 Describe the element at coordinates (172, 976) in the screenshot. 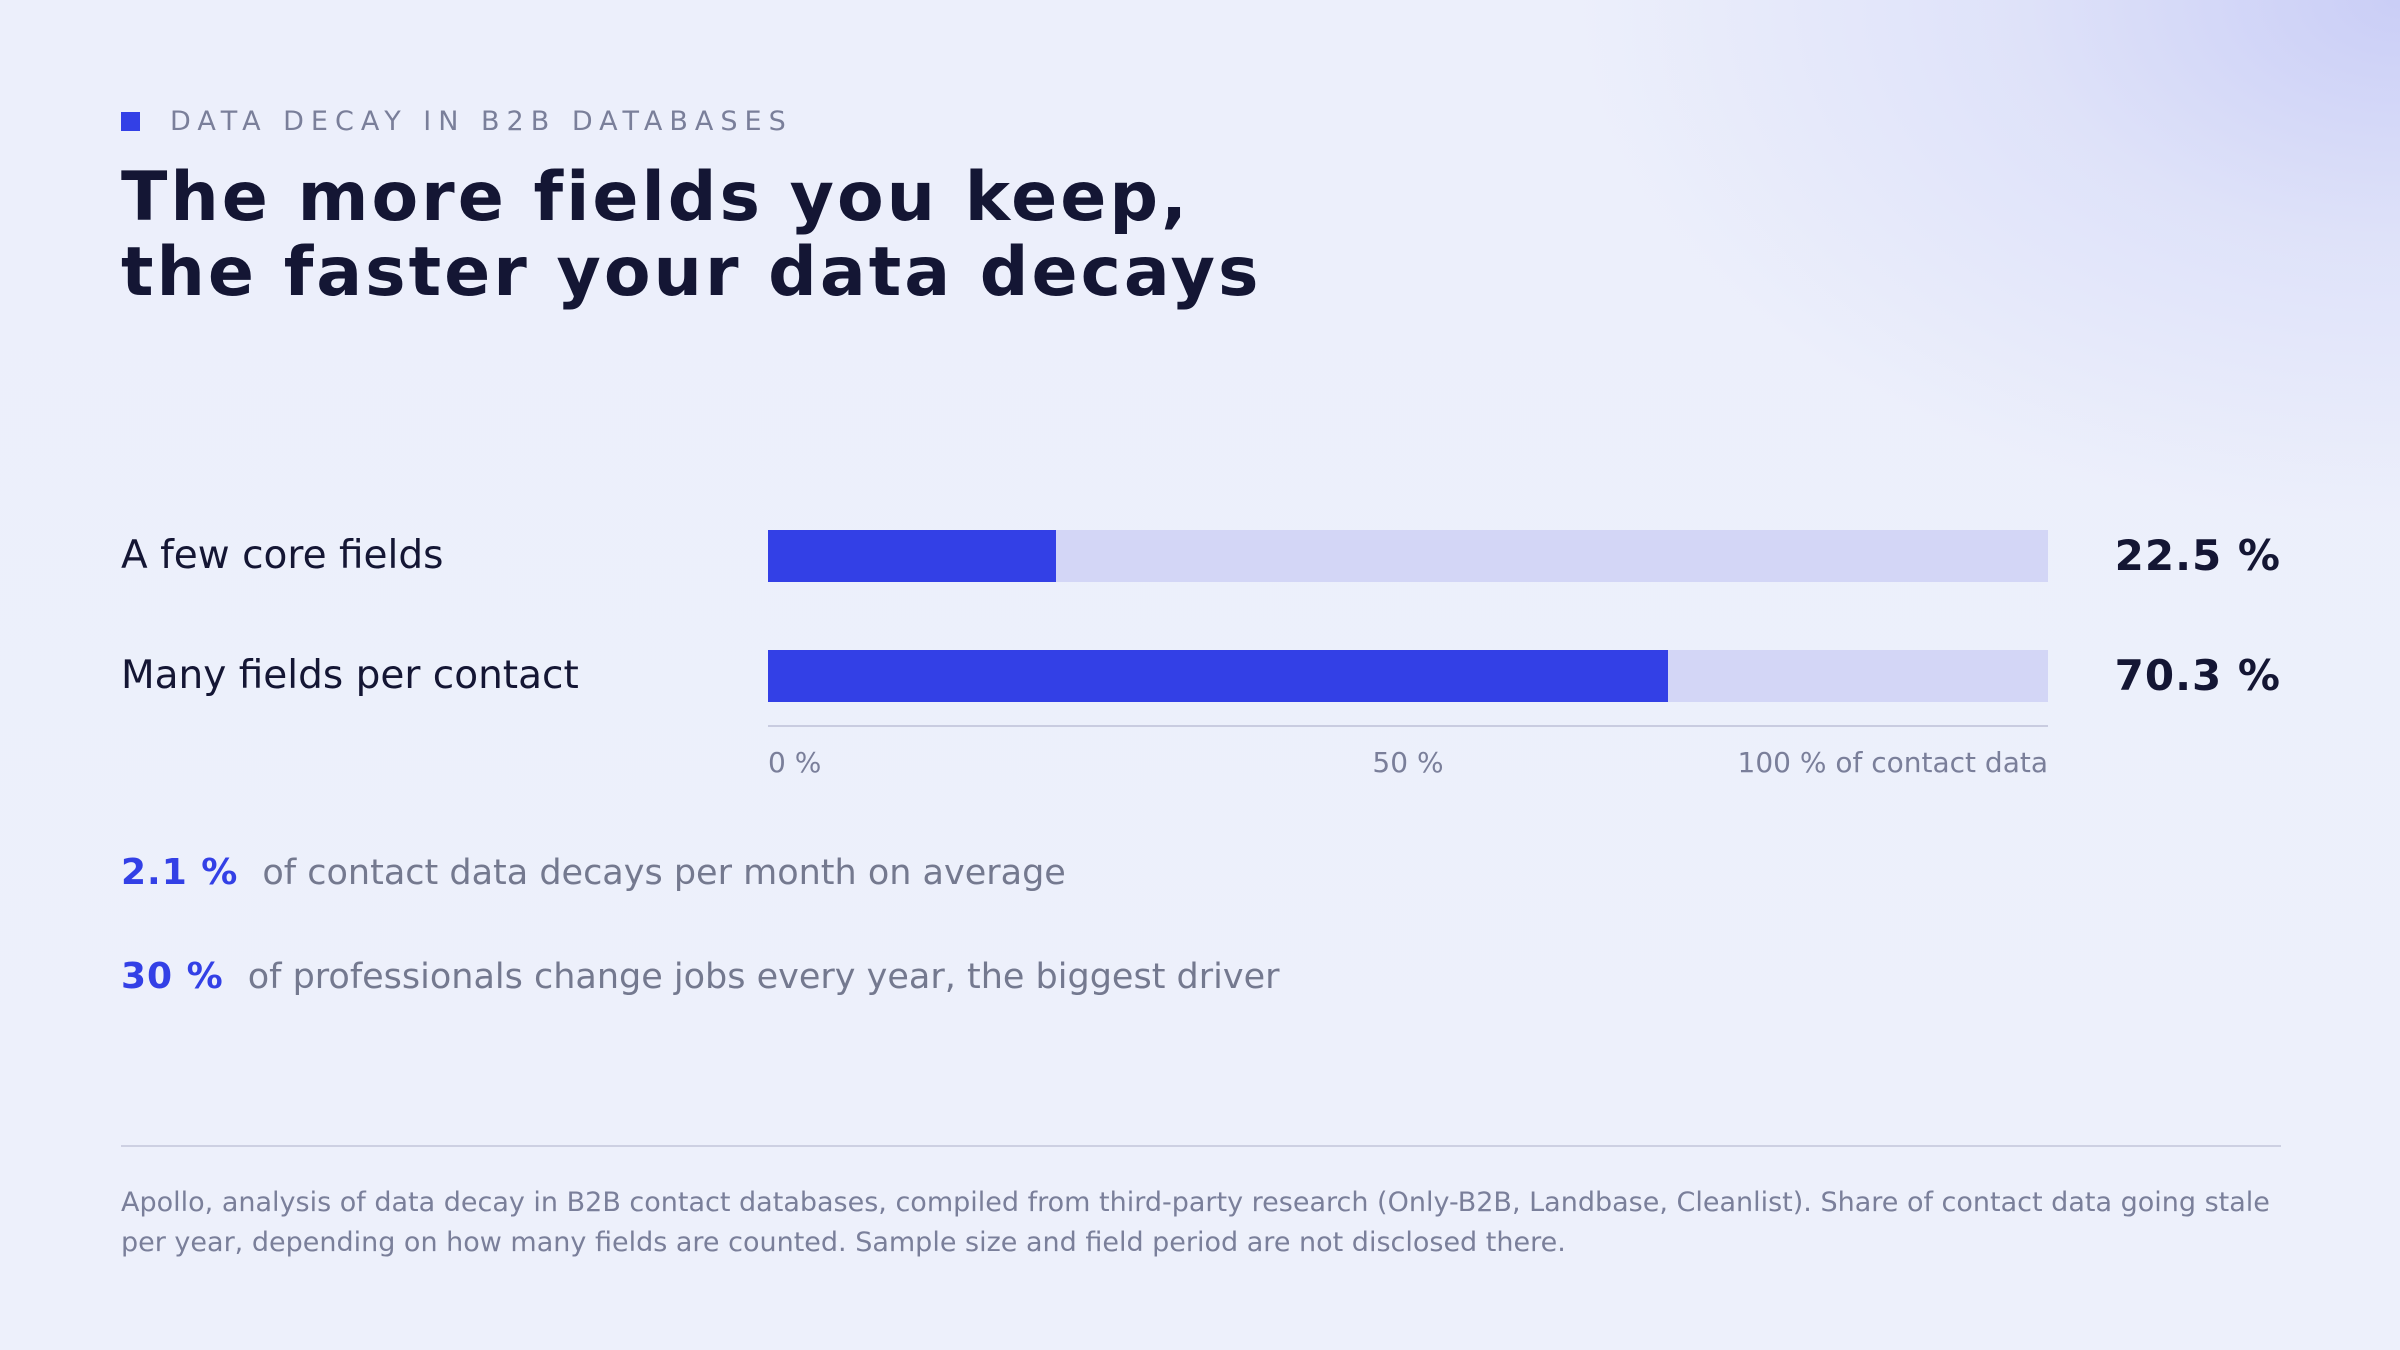

I see `stat-value: 30 %` at that location.